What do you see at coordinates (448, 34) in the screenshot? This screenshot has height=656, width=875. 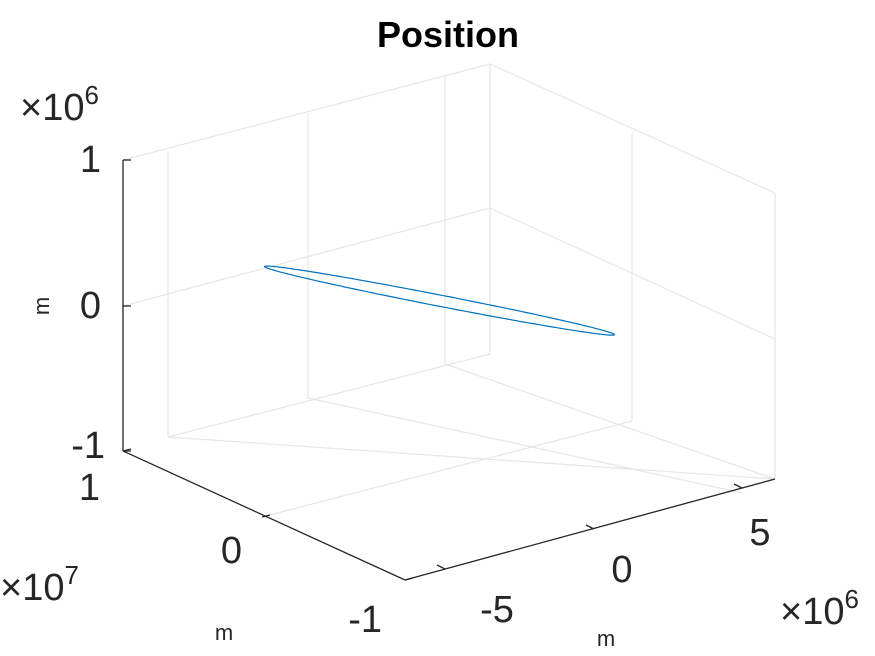 I see `chart-title: Position` at bounding box center [448, 34].